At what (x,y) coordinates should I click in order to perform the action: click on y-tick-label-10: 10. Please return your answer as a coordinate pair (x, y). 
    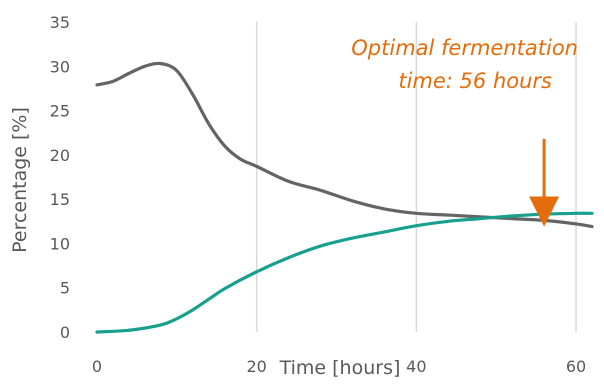
    Looking at the image, I should click on (60, 243).